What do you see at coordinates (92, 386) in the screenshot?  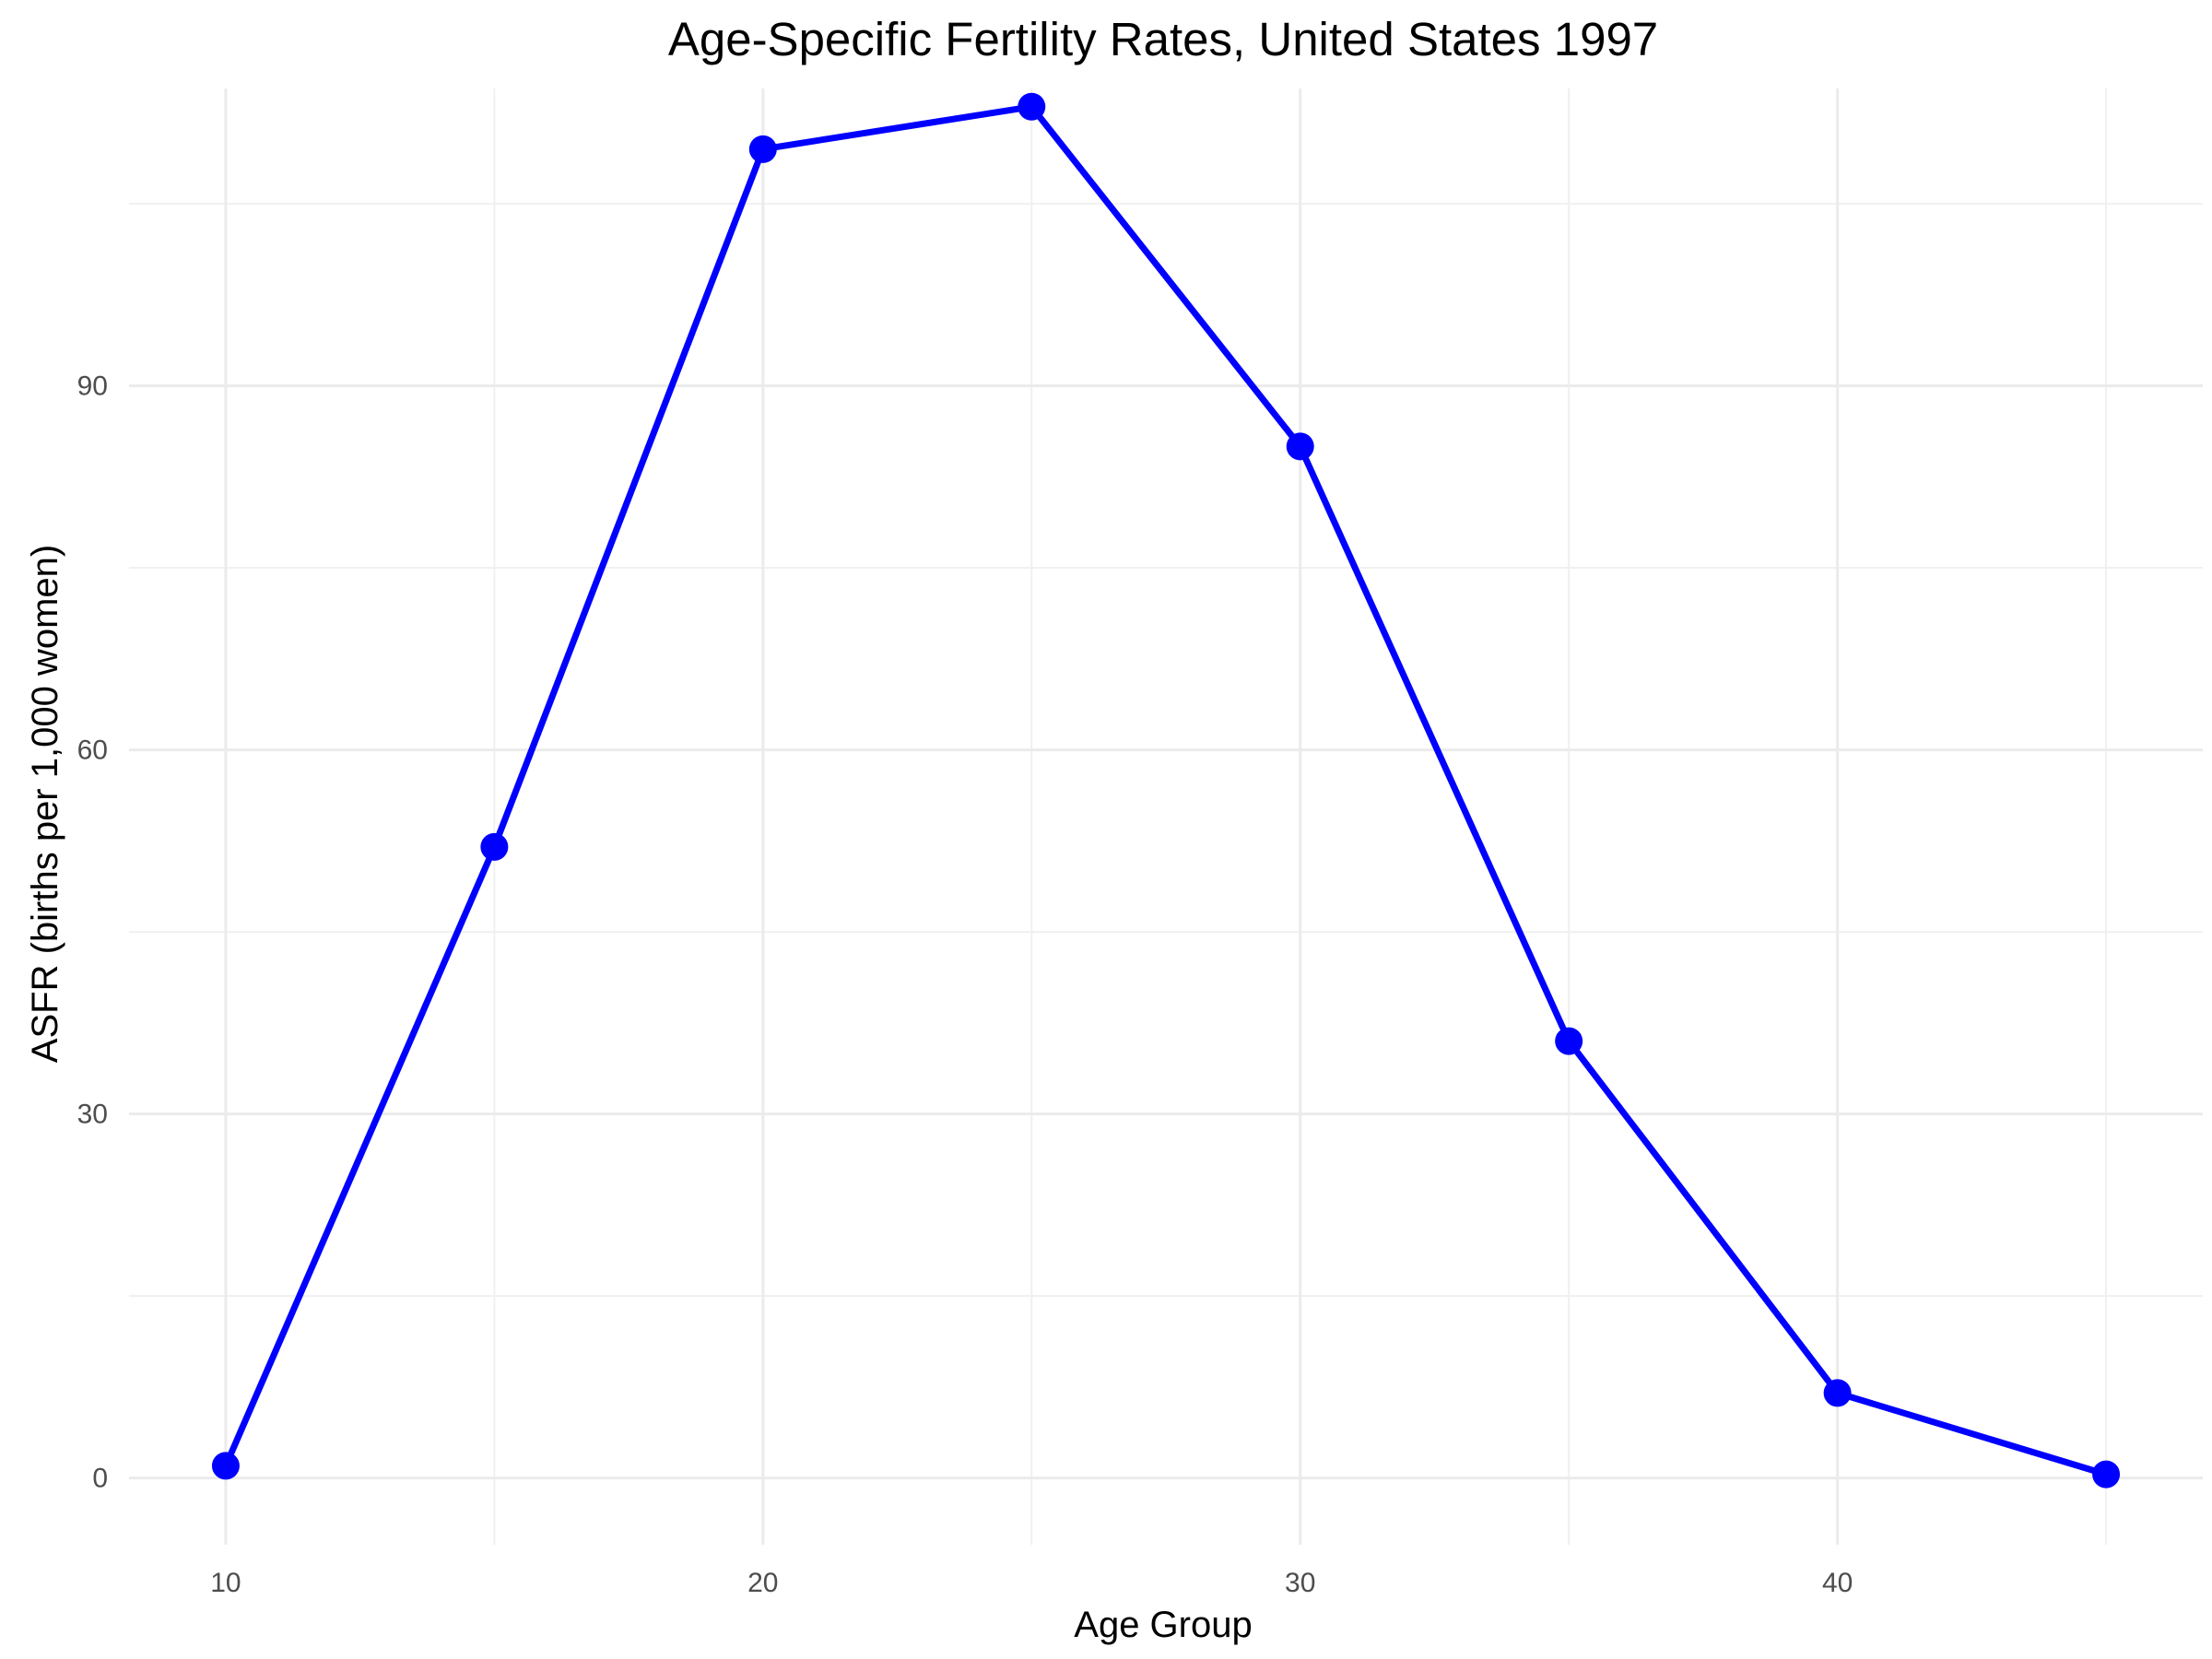 I see `y-tick-label: 90` at bounding box center [92, 386].